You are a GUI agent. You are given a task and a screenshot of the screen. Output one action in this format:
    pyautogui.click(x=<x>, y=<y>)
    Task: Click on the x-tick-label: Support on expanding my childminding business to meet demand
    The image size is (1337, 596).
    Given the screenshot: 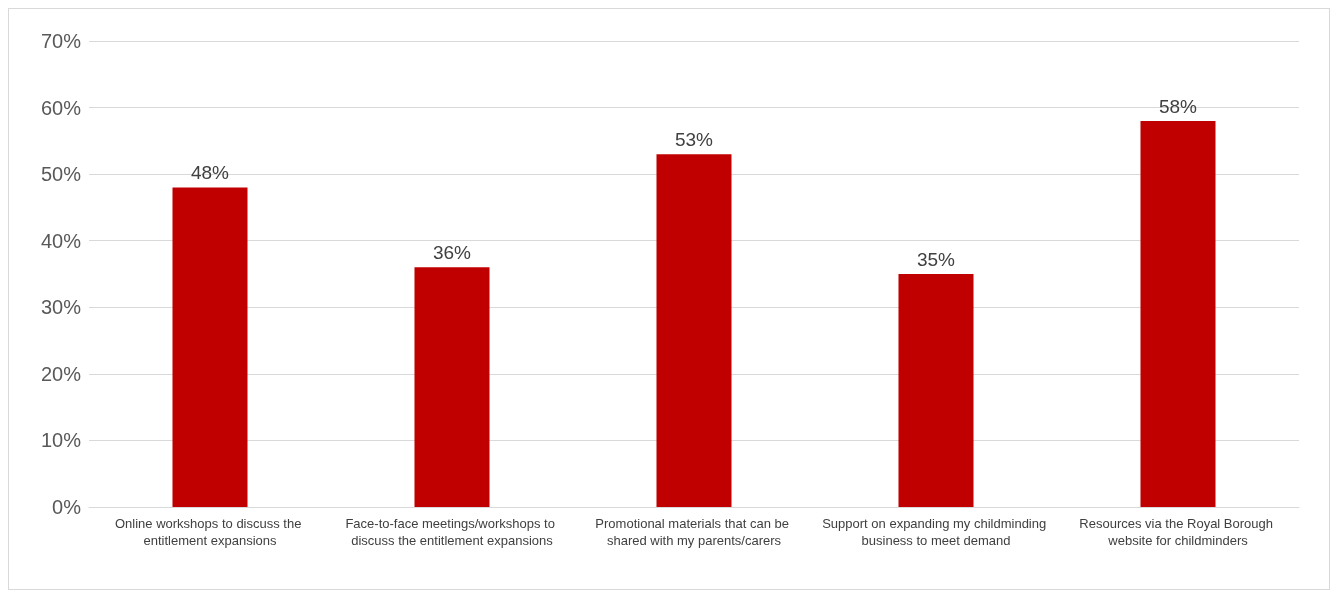 What is the action you would take?
    pyautogui.click(x=936, y=532)
    